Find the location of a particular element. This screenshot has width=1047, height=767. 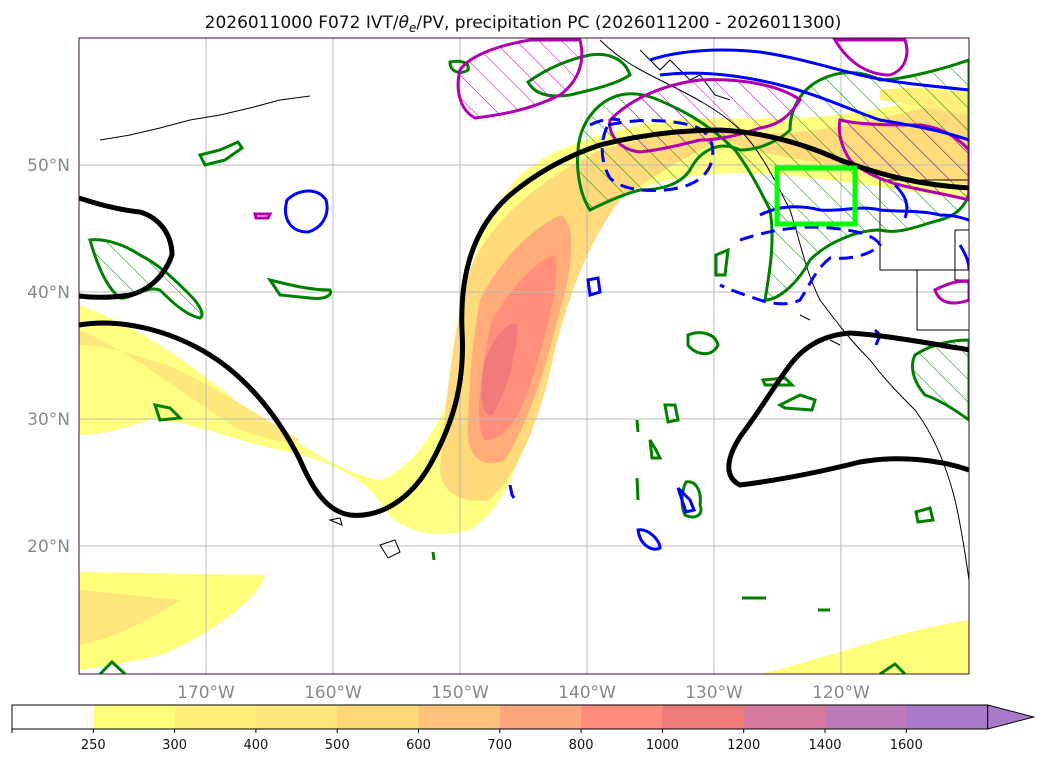

colorbar-tick-label: 1600 is located at coordinates (906, 745).